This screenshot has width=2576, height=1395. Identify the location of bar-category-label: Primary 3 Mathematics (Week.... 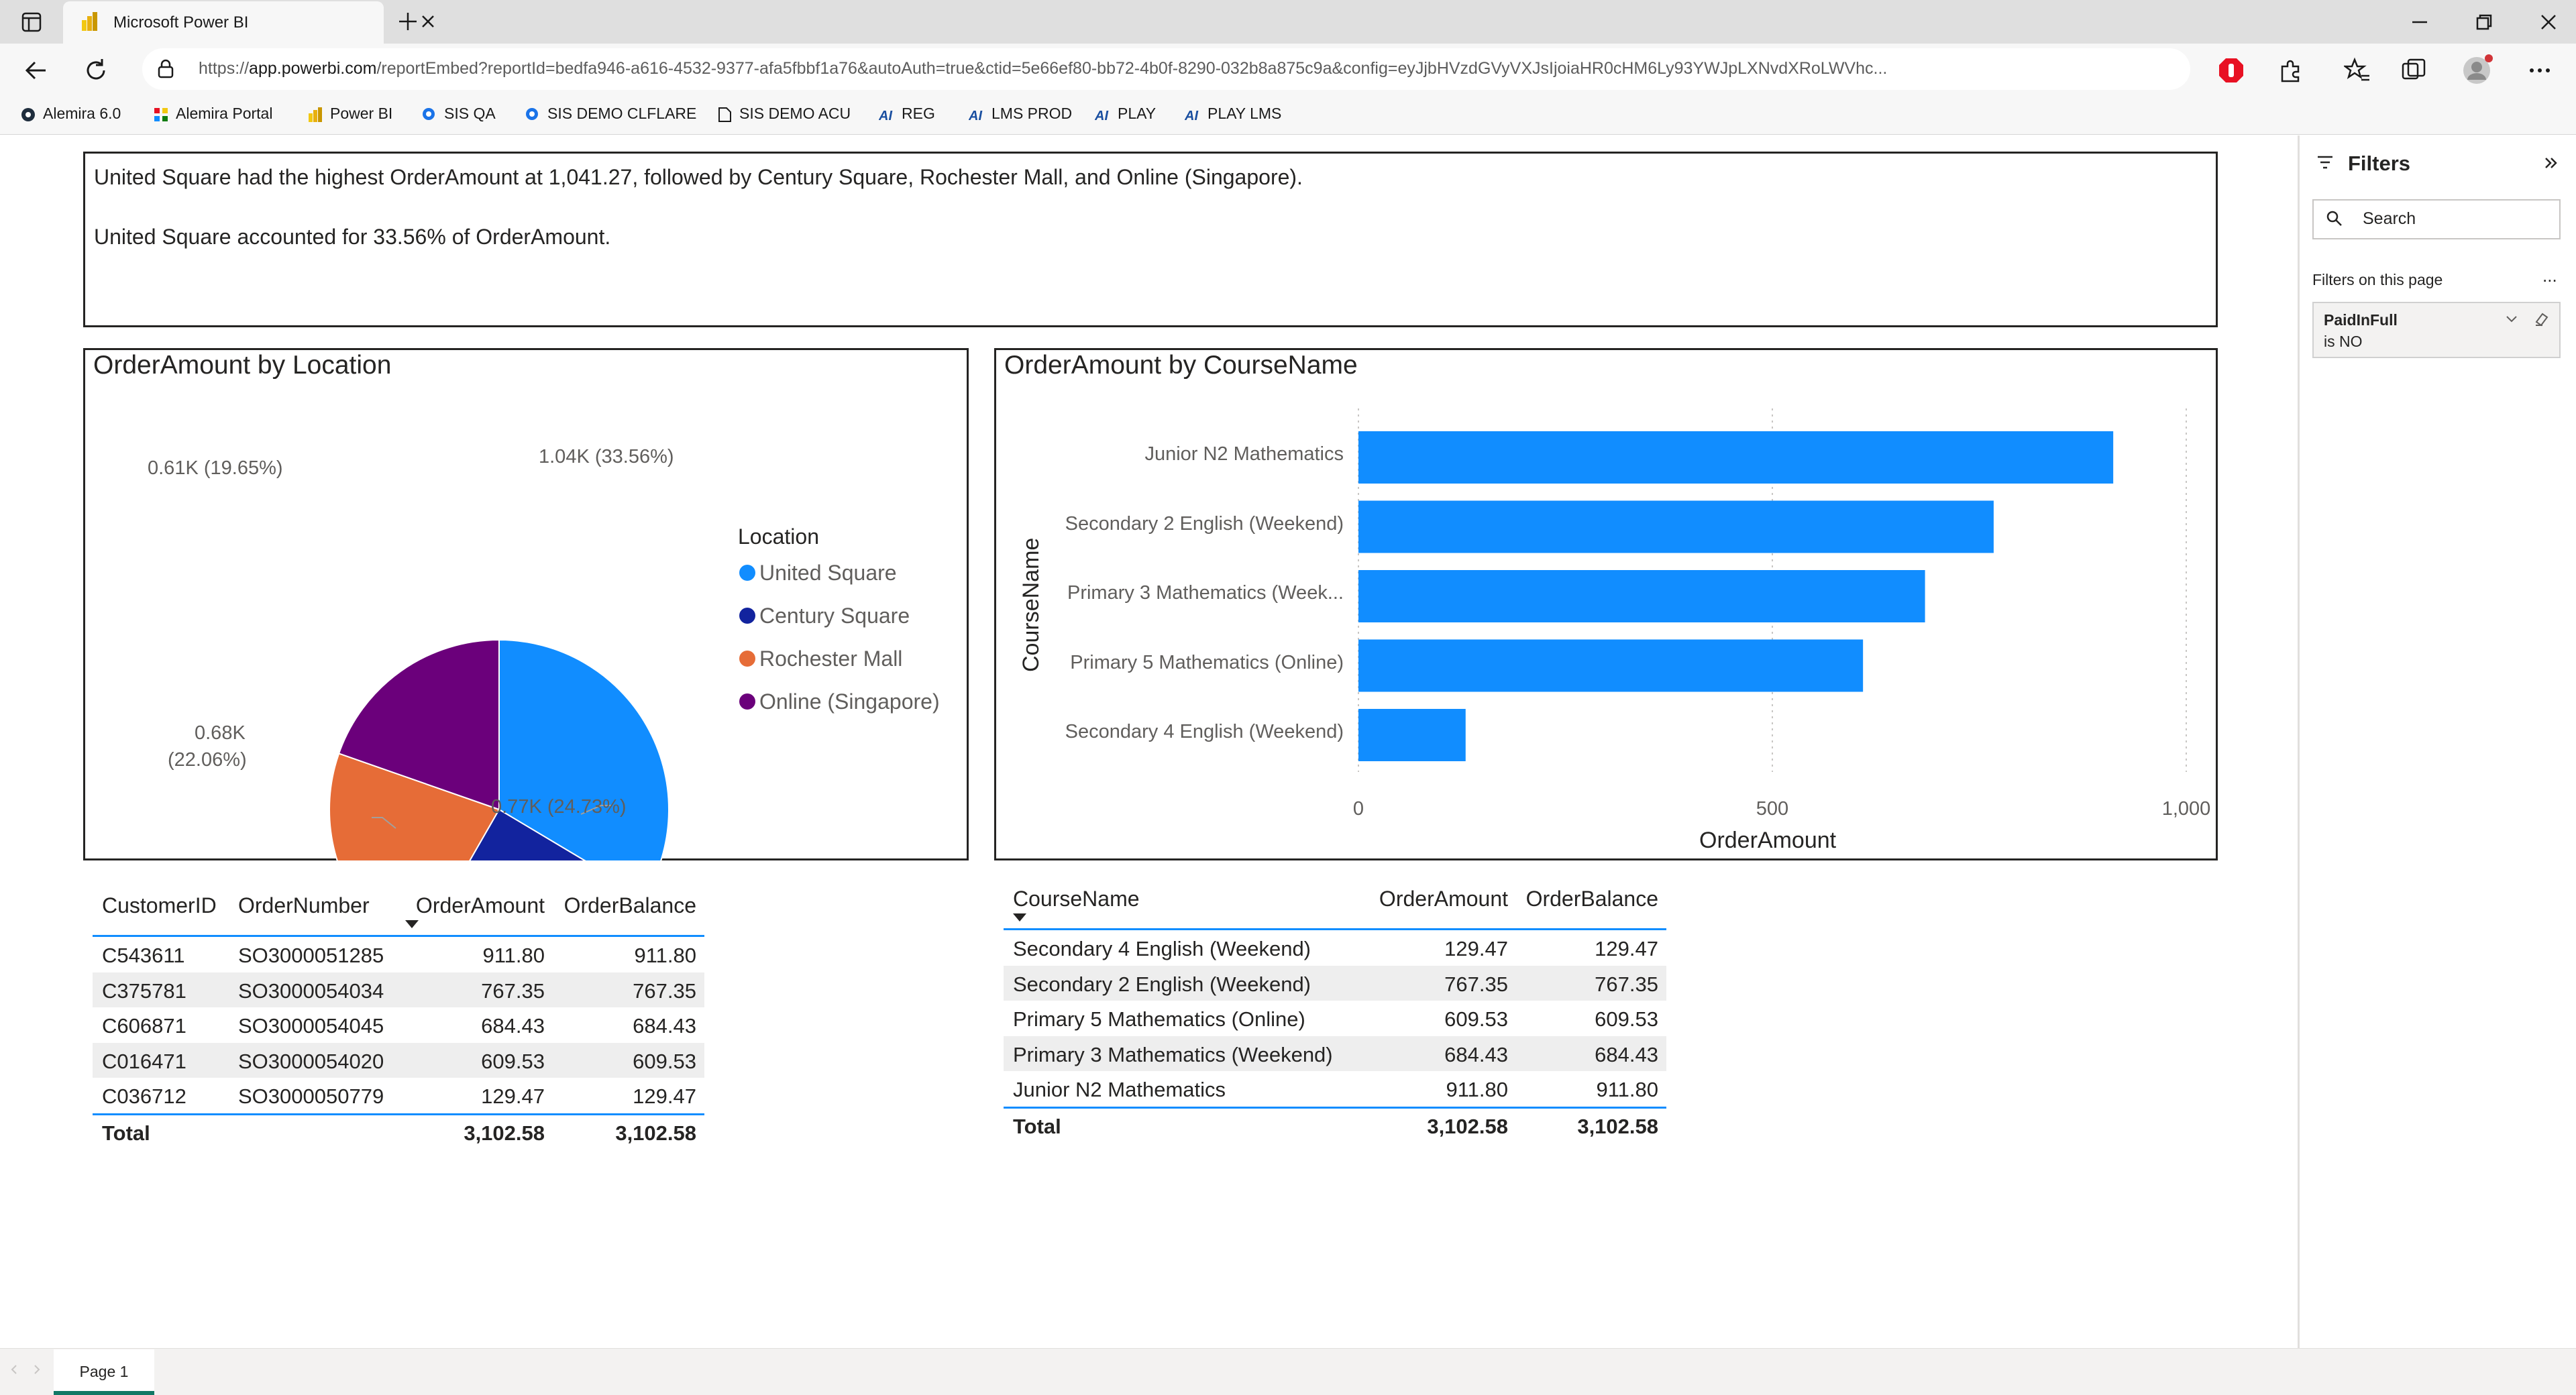
(1205, 593).